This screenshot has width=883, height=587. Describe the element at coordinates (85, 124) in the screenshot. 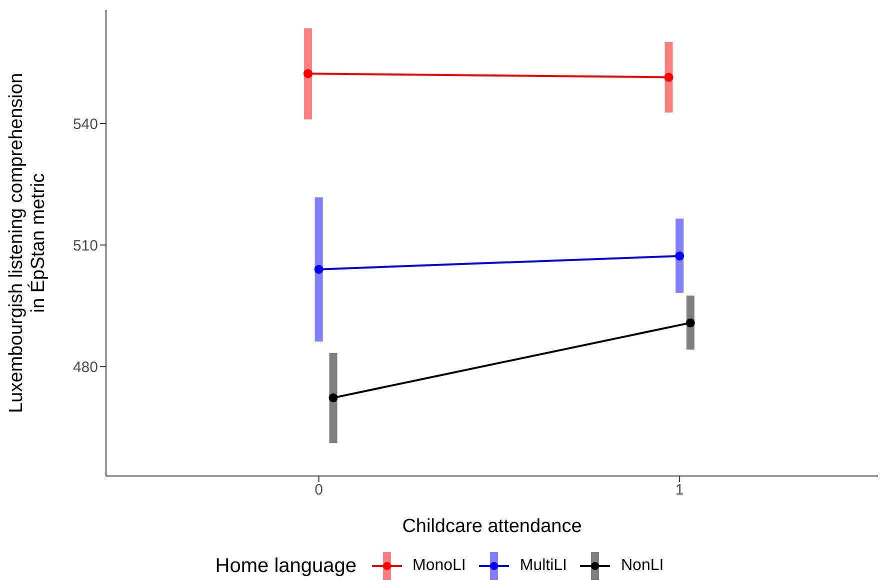

I see `y-tick-label: 540` at that location.